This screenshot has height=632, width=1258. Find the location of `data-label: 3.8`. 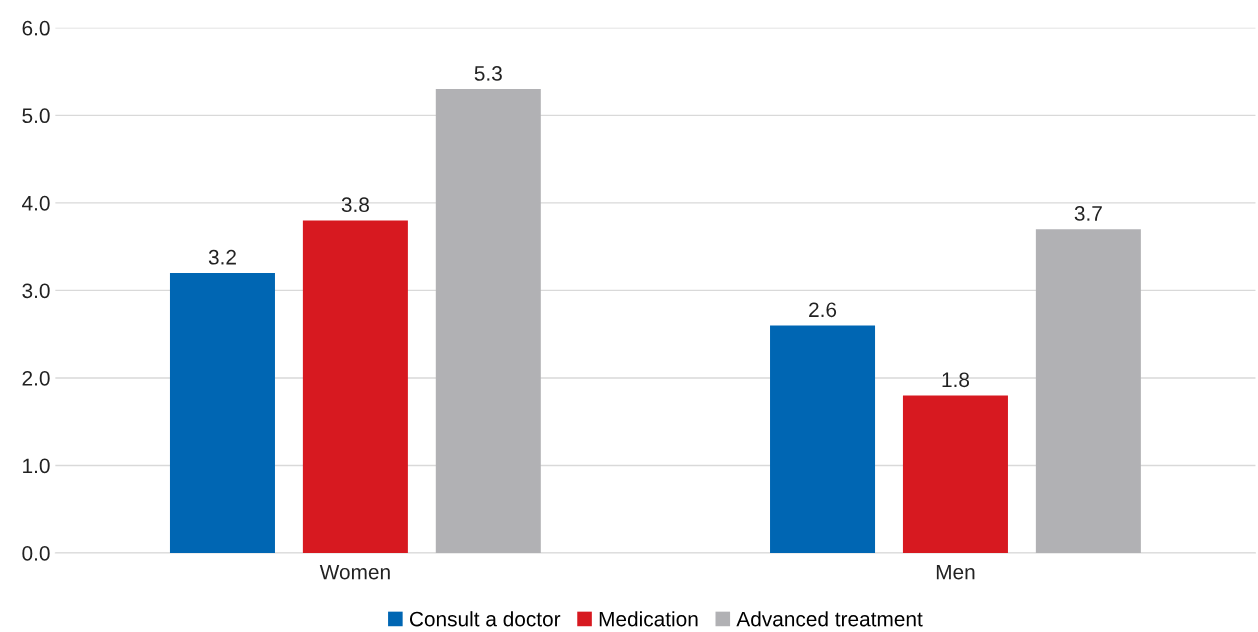

data-label: 3.8 is located at coordinates (355, 205).